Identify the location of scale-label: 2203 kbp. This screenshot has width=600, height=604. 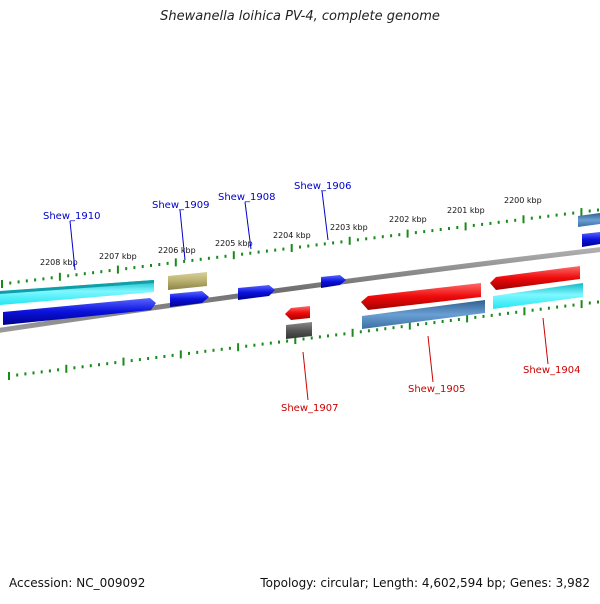
(349, 227).